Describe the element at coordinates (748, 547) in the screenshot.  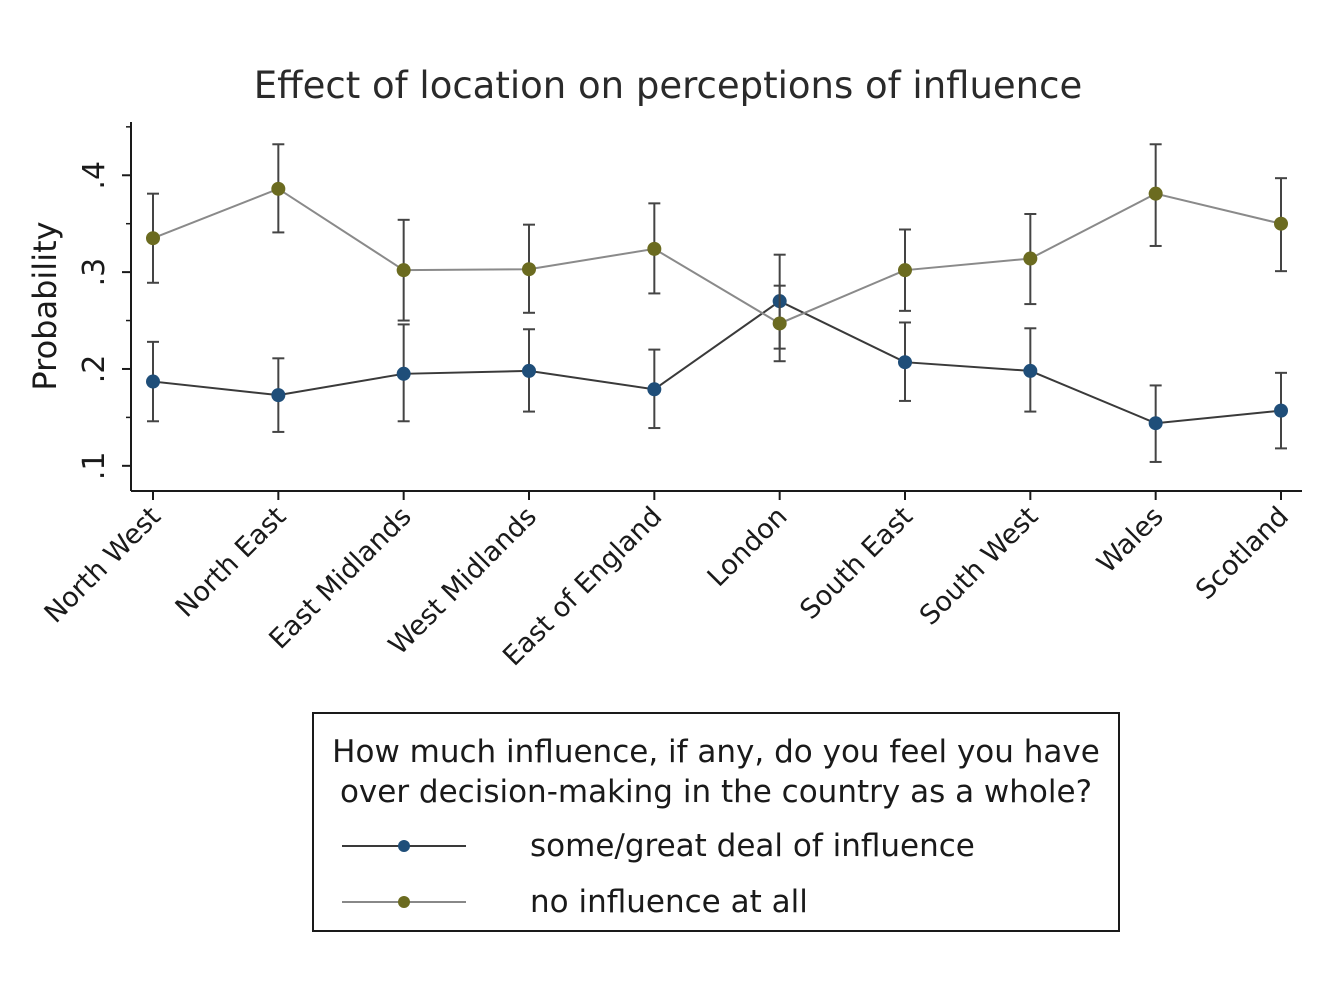
I see `x-tick-label-london: London` at that location.